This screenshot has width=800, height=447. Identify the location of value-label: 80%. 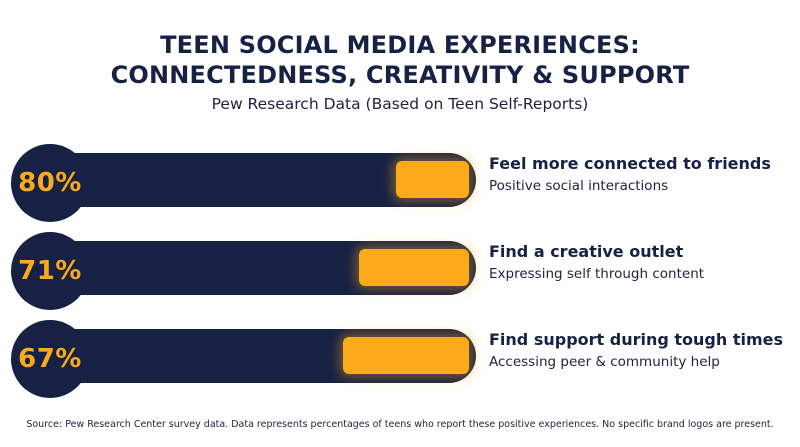
(50, 183).